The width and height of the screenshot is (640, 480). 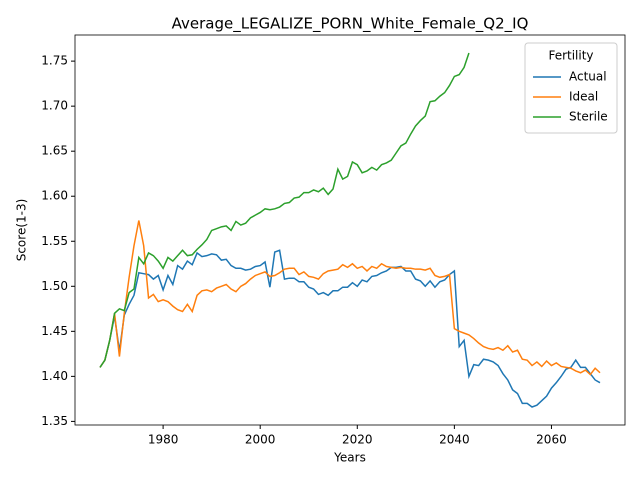 I want to click on legend-title: Fertility, so click(x=570, y=56).